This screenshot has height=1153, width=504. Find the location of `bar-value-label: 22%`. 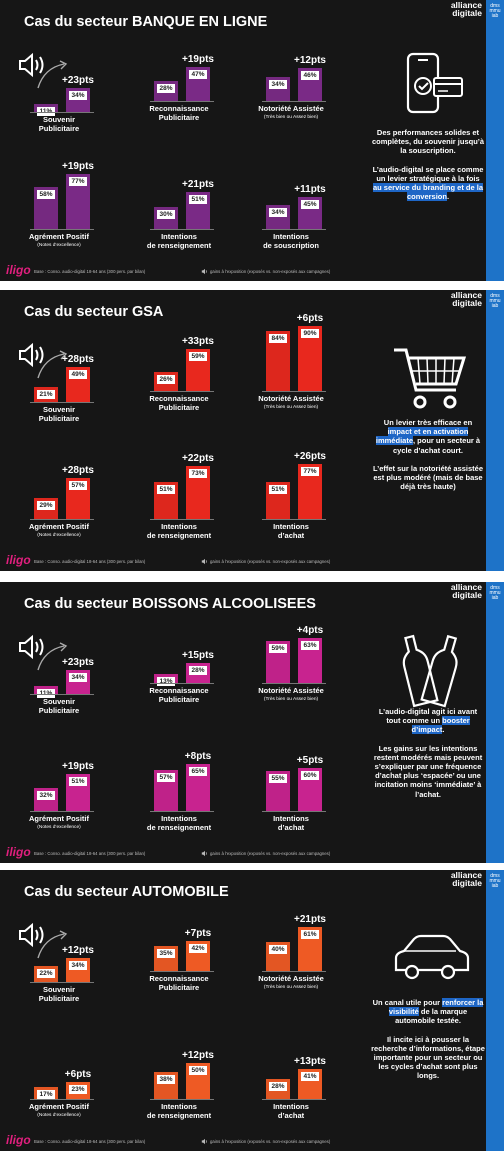

bar-value-label: 22% is located at coordinates (46, 974).